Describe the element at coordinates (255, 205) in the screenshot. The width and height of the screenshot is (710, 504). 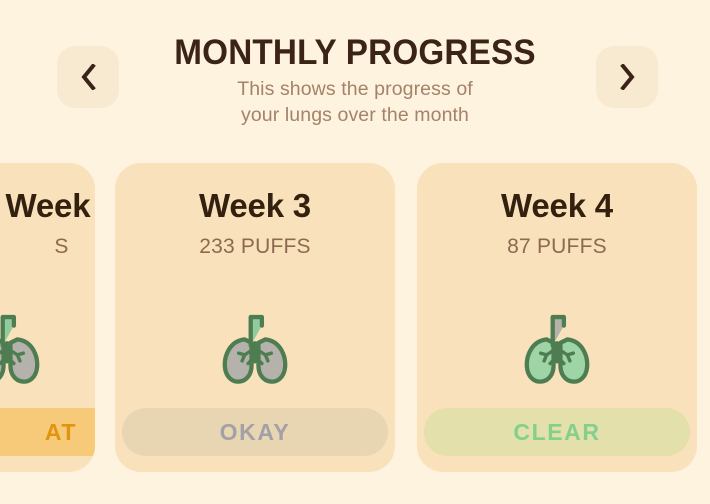
I see `week-card-title: Week 3` at that location.